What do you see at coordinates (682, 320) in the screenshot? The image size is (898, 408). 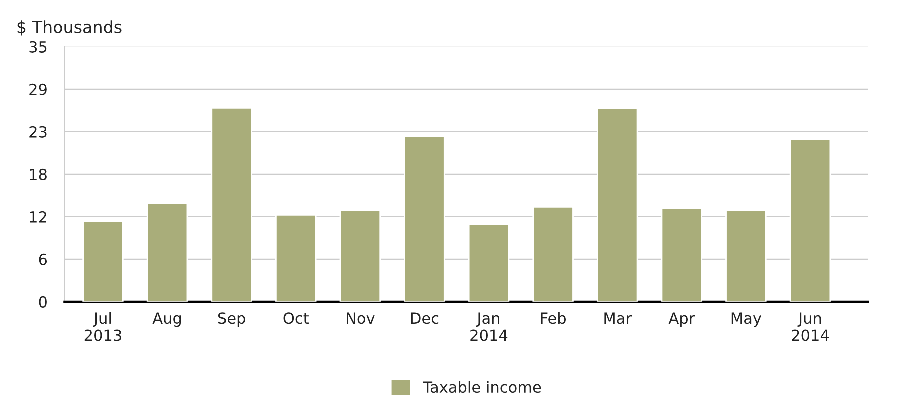 I see `x-tick-label: Apr` at bounding box center [682, 320].